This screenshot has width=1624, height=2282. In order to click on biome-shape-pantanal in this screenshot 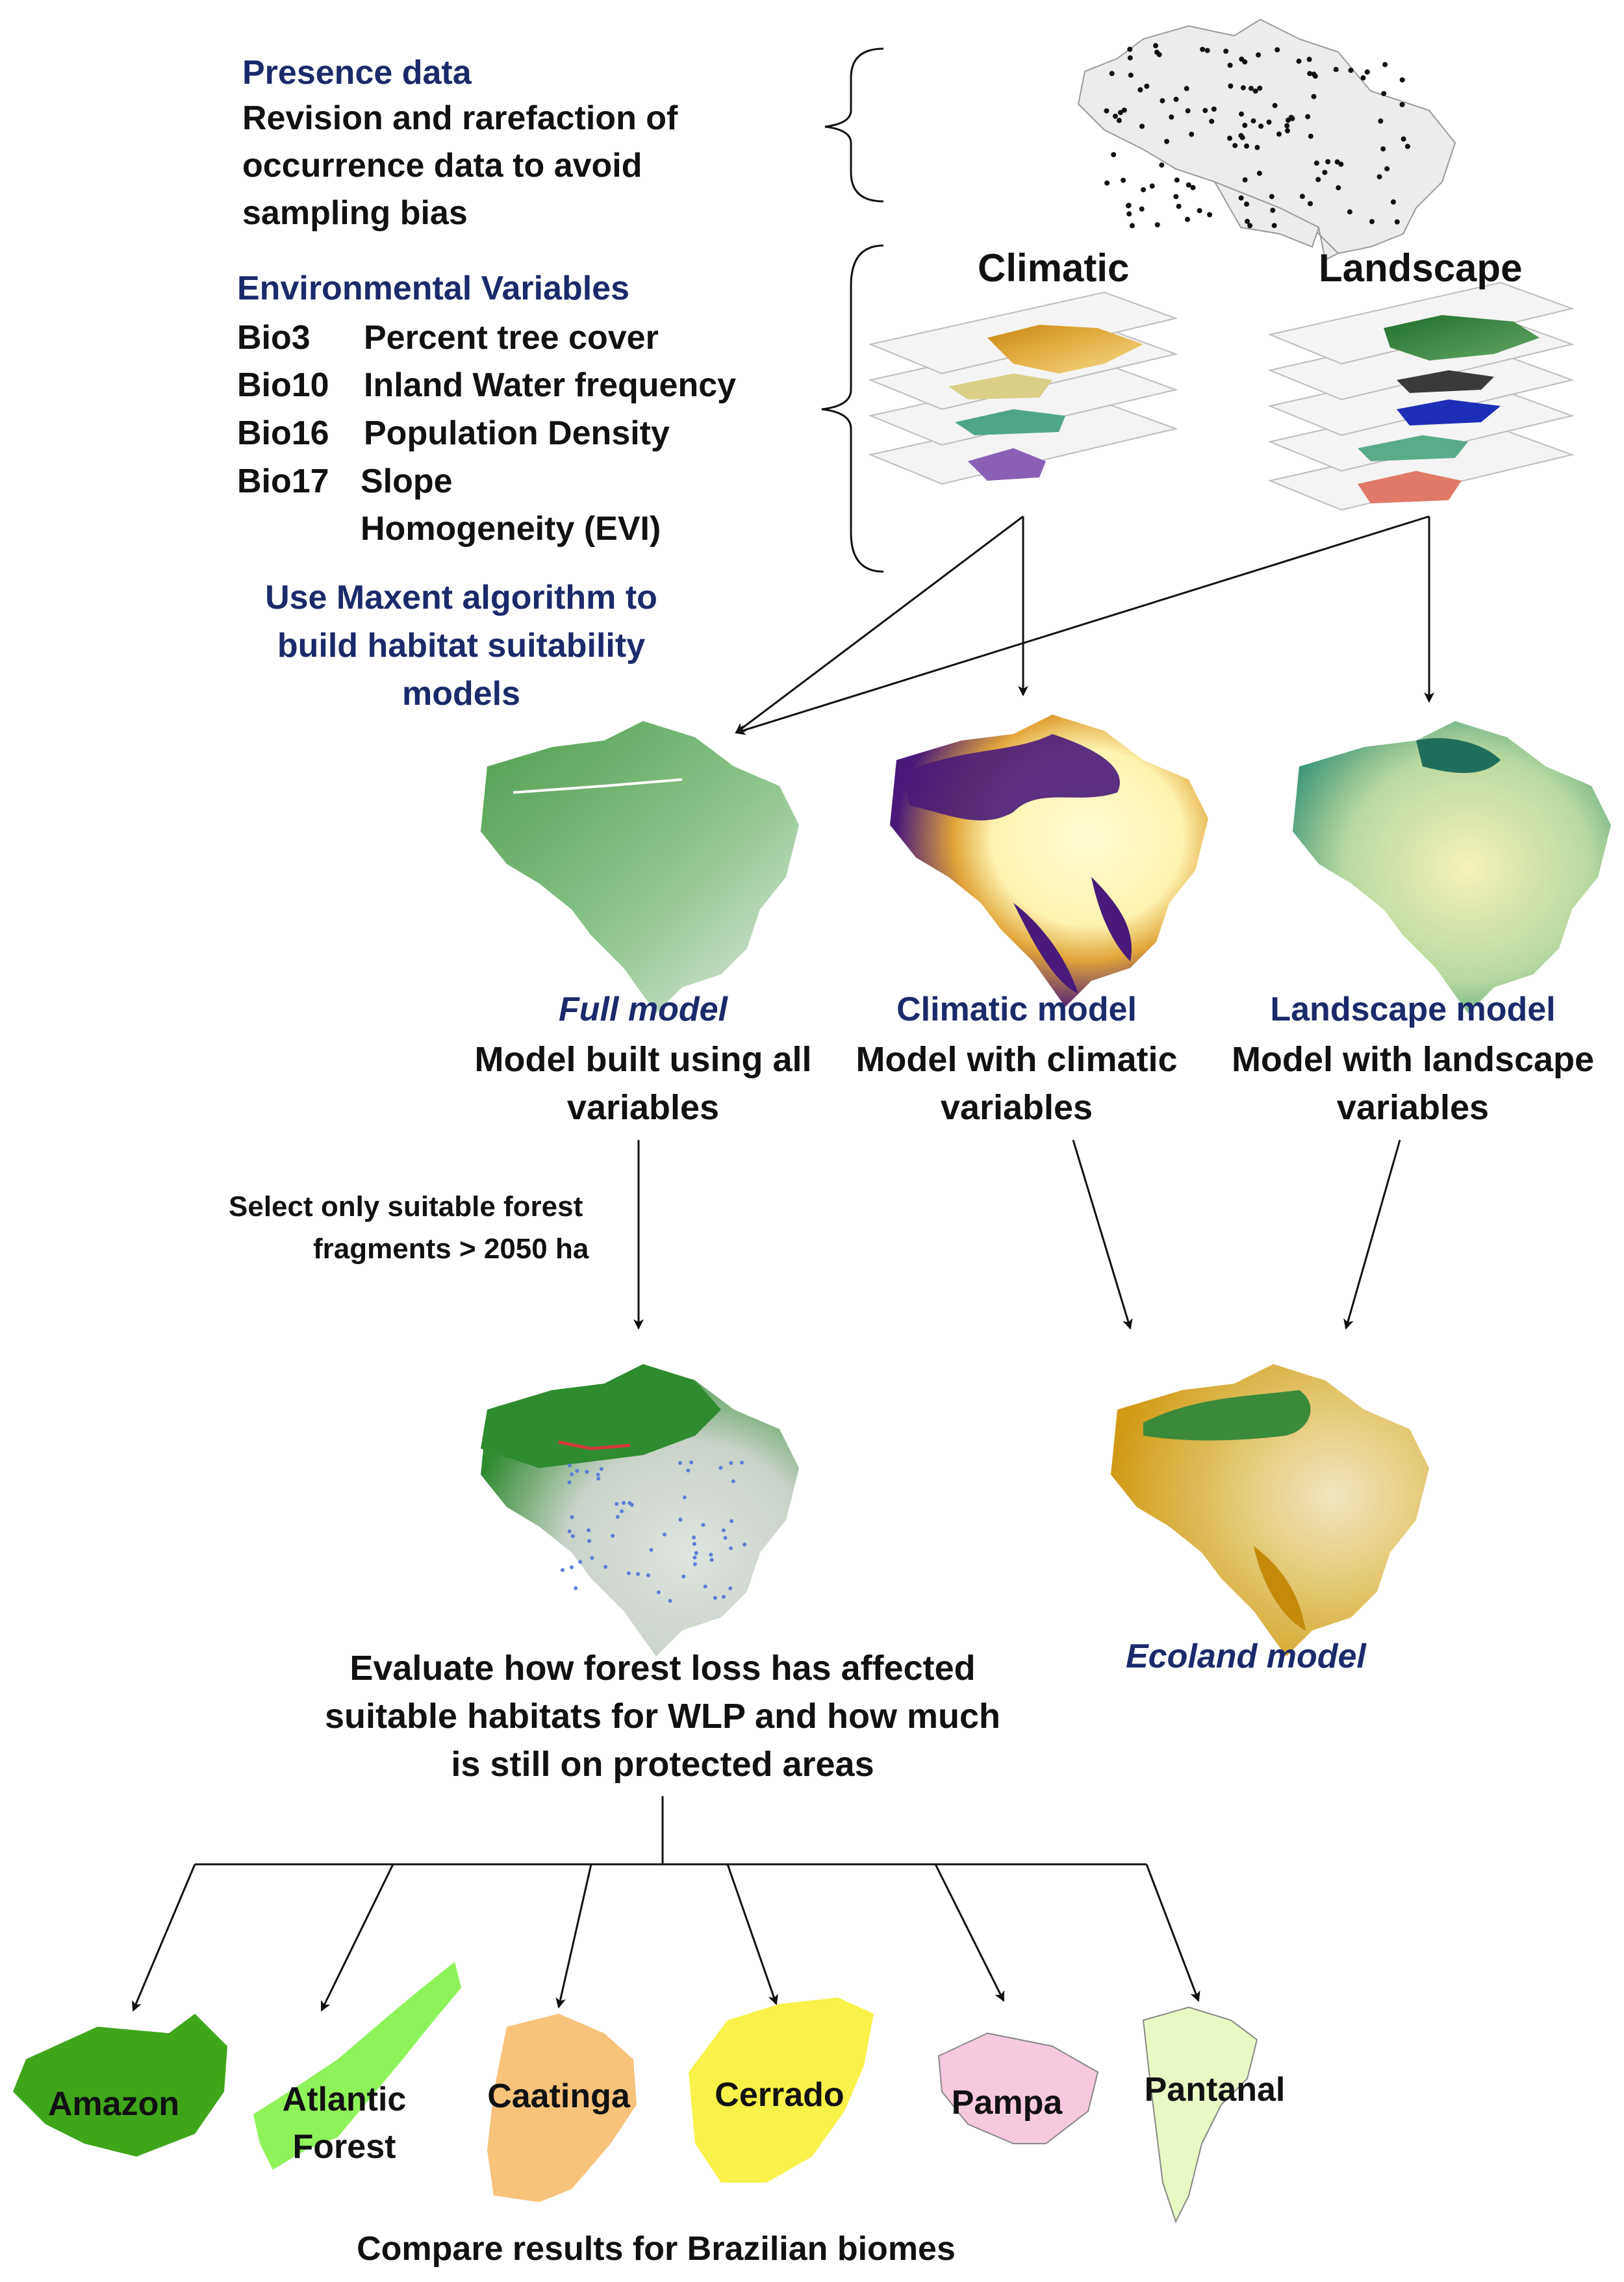, I will do `click(1200, 2115)`.